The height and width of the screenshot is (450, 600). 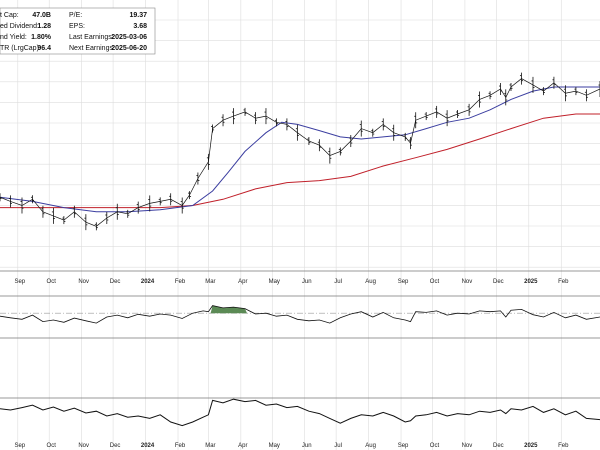 What do you see at coordinates (44, 26) in the screenshot?
I see `stat-value-dividend: 1.28` at bounding box center [44, 26].